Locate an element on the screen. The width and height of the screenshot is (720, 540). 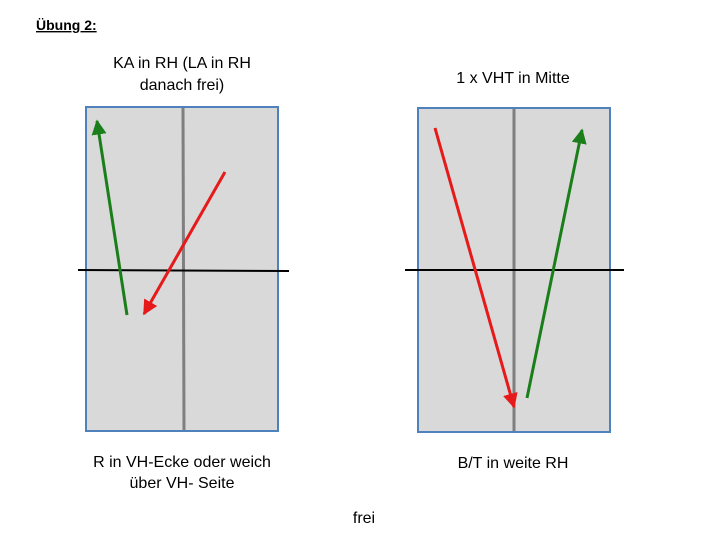
label: 1 x VHT in Mitte is located at coordinates (513, 78).